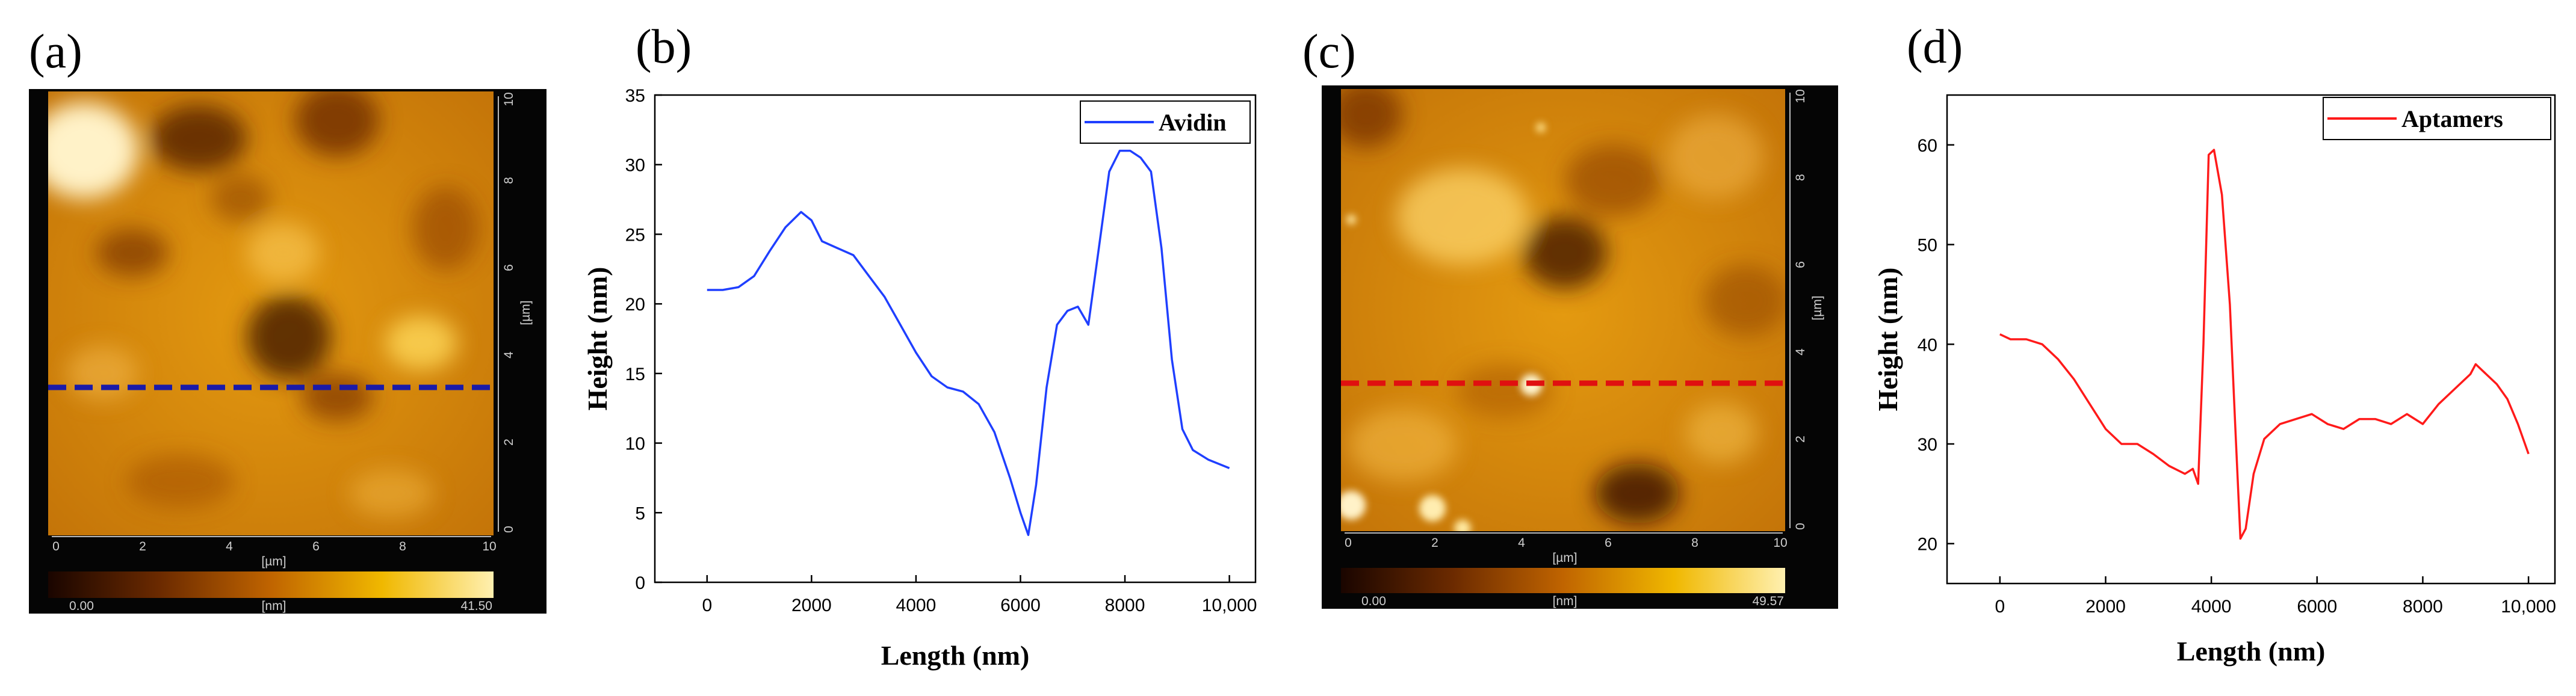  Describe the element at coordinates (1348, 543) in the screenshot. I see `afm-c-xtick: 0` at that location.